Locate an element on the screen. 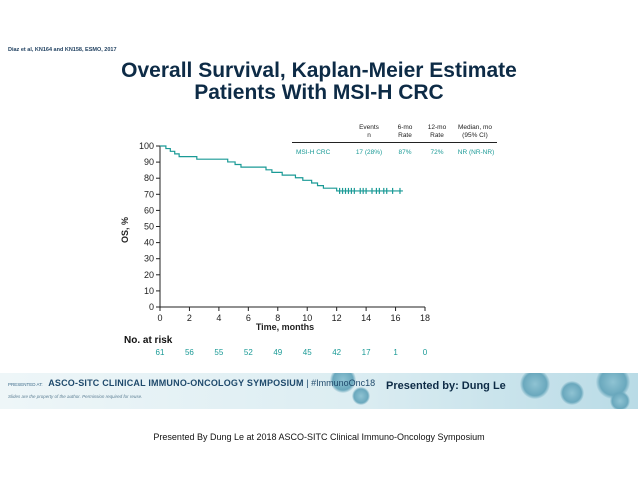 This screenshot has width=638, height=479. risk-count: 49 is located at coordinates (278, 352).